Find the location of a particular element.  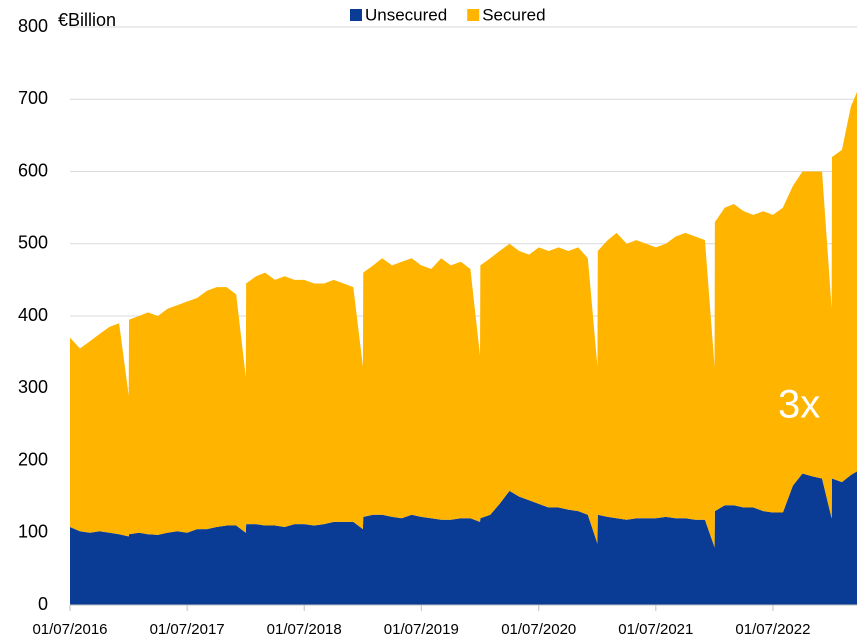

y-axis-label: €Billion is located at coordinates (87, 20).